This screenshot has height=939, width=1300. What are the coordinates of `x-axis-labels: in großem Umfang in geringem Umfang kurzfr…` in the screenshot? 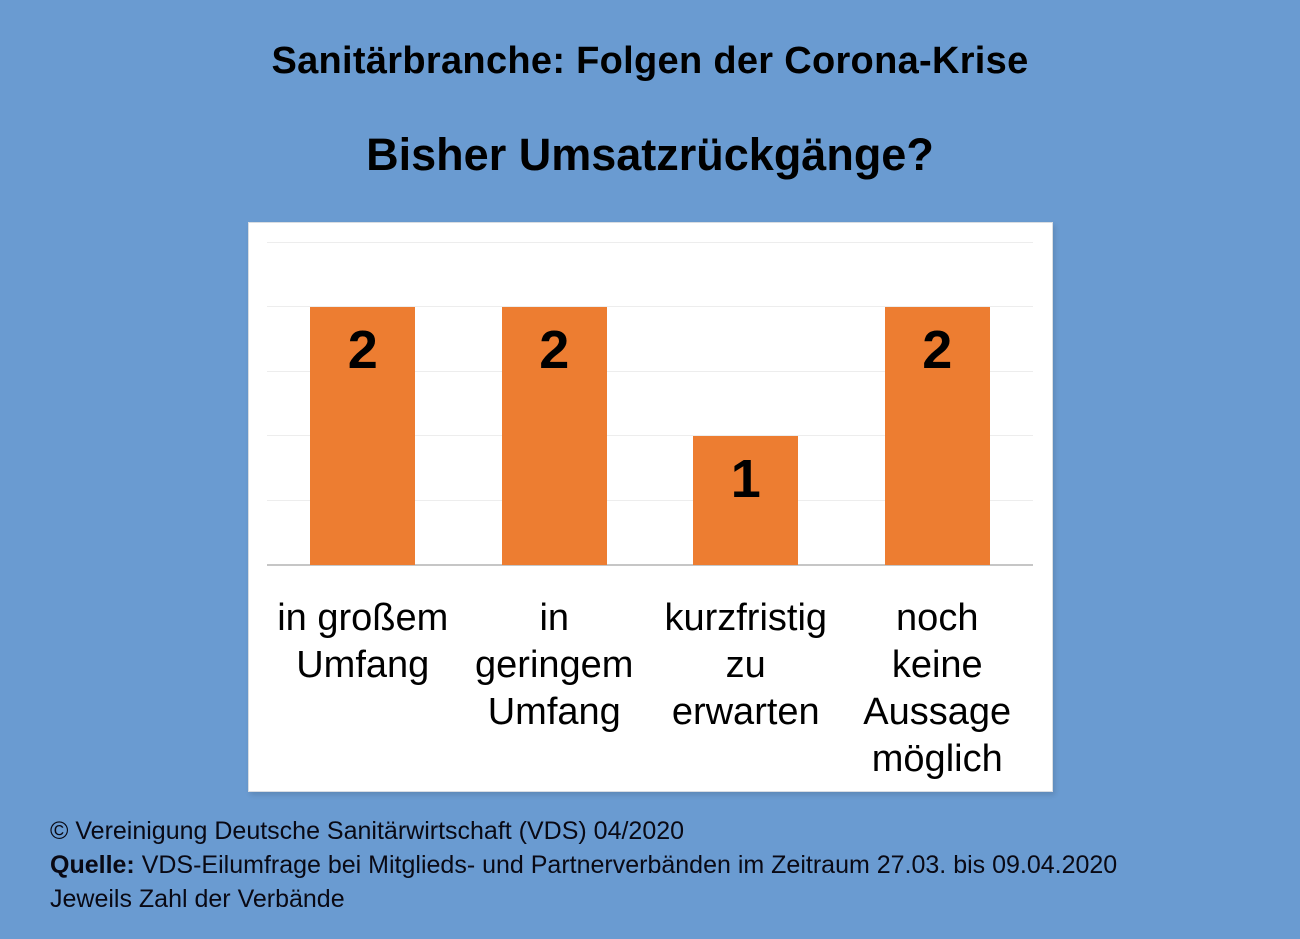 It's located at (650, 689).